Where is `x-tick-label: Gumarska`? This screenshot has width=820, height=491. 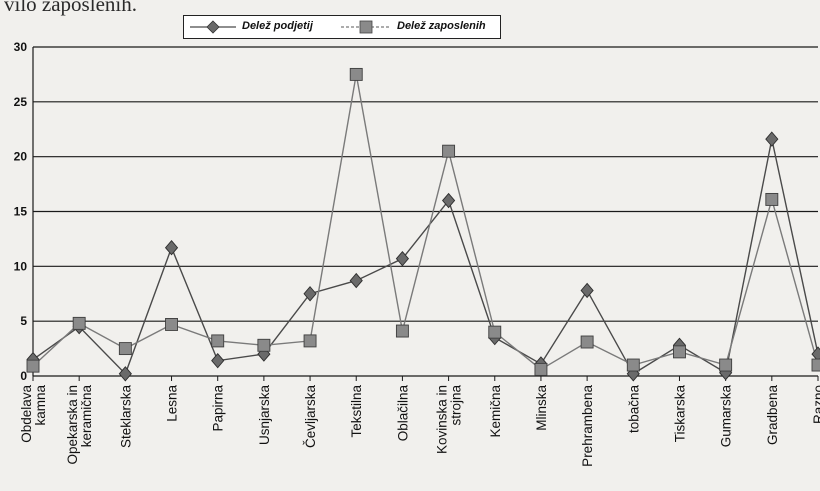
x-tick-label: Gumarska is located at coordinates (726, 416).